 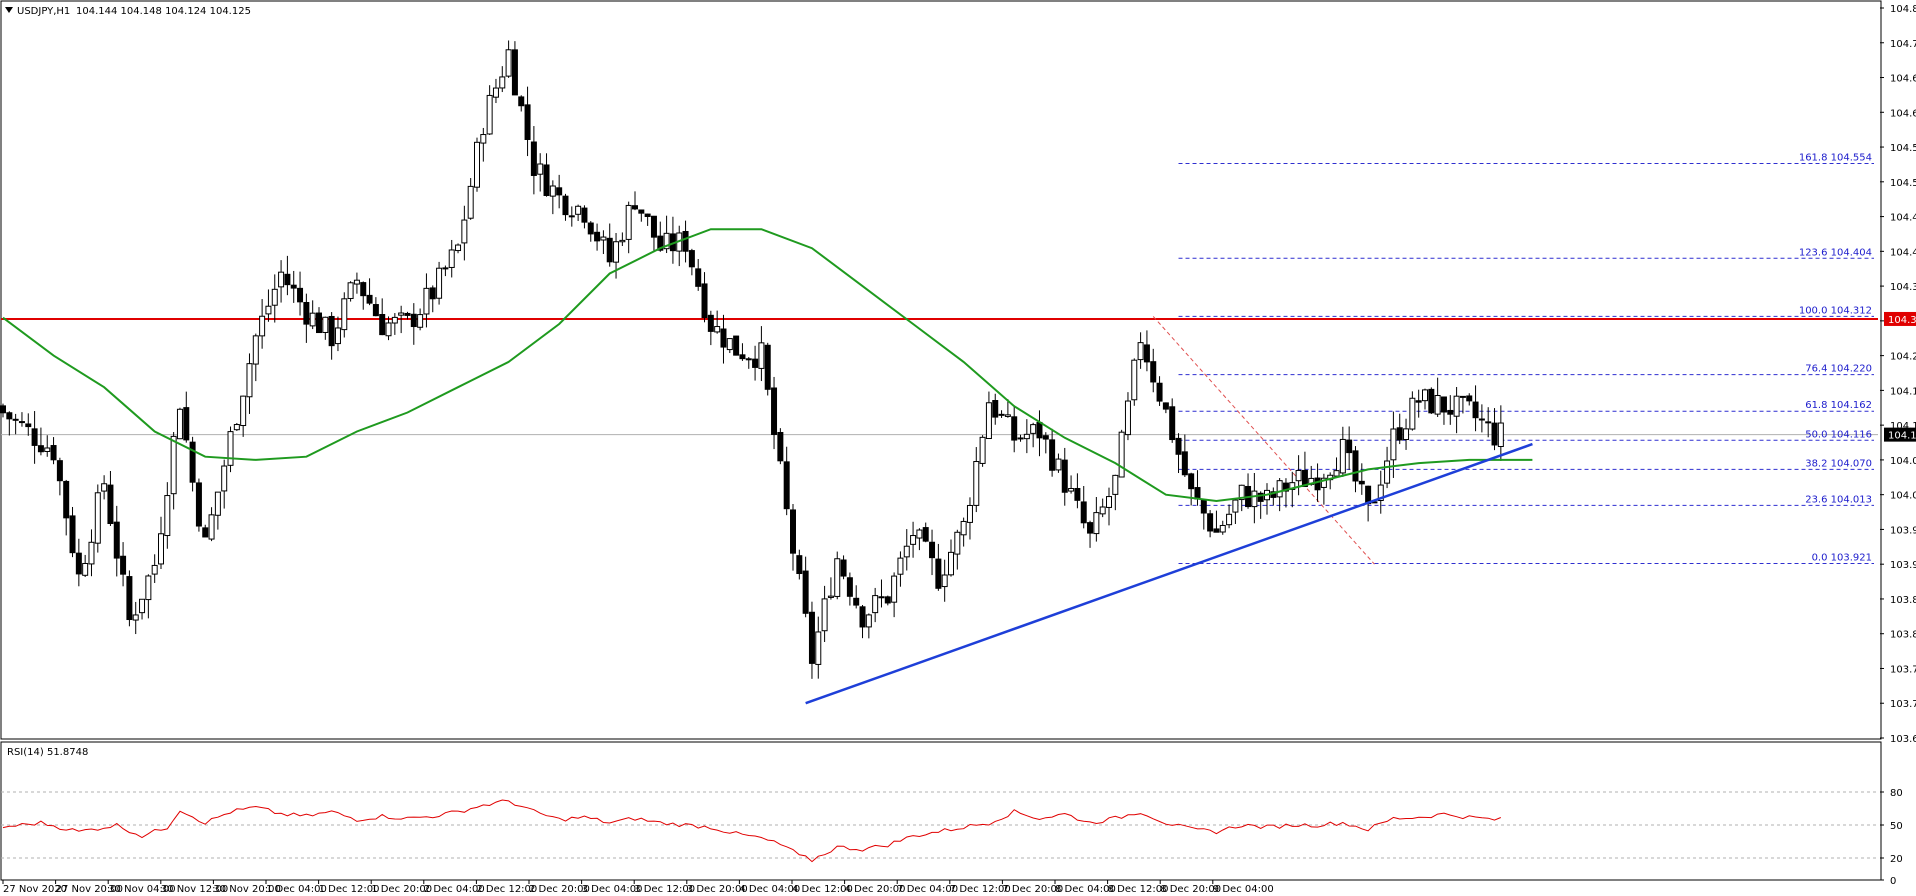 What do you see at coordinates (1903, 287) in the screenshot?
I see `price-tick-label: 104.360` at bounding box center [1903, 287].